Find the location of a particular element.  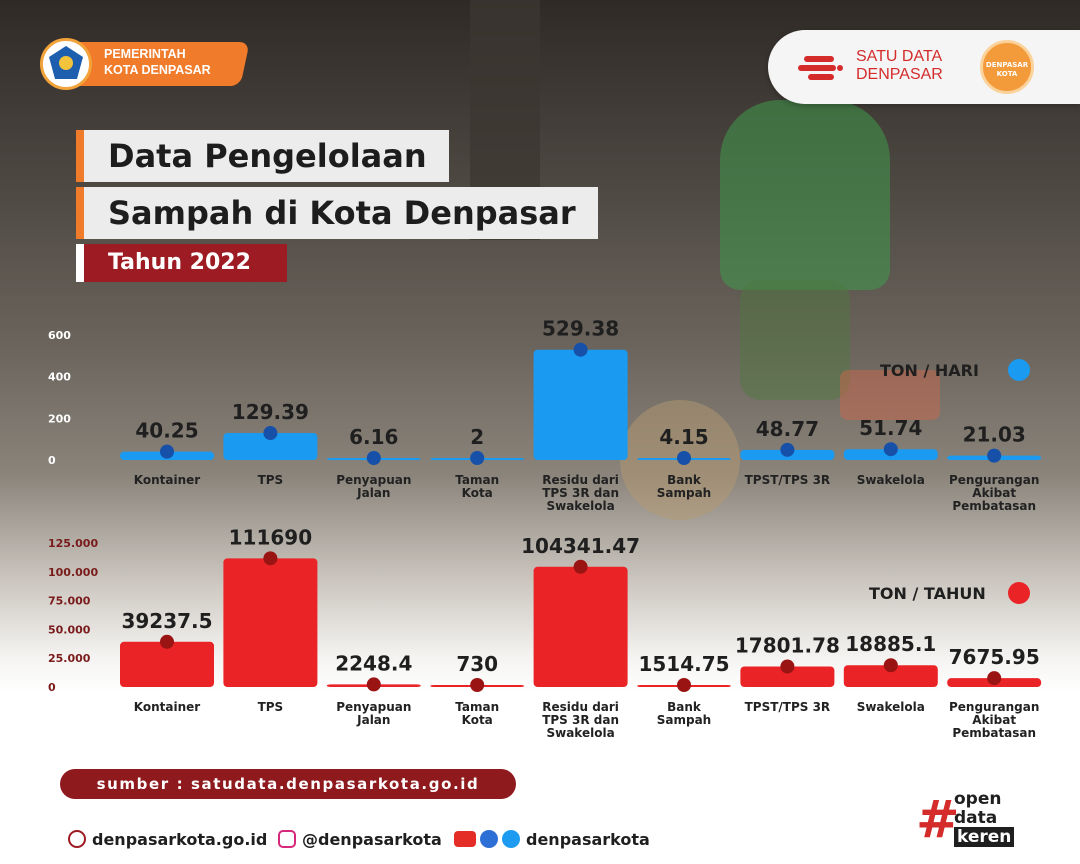

tag-line2: data is located at coordinates (976, 818).